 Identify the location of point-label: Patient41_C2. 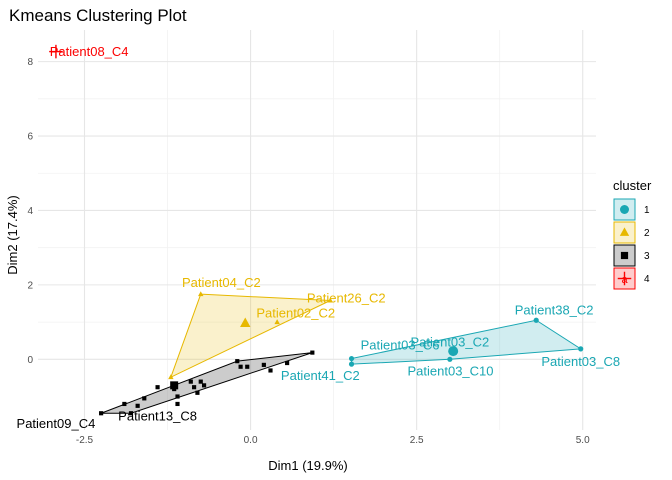
(320, 375).